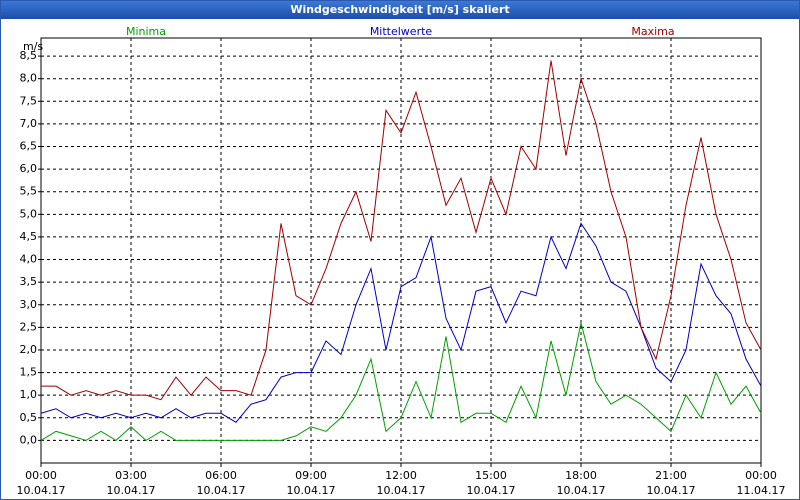  I want to click on x-tick-label: 21:00, so click(671, 475).